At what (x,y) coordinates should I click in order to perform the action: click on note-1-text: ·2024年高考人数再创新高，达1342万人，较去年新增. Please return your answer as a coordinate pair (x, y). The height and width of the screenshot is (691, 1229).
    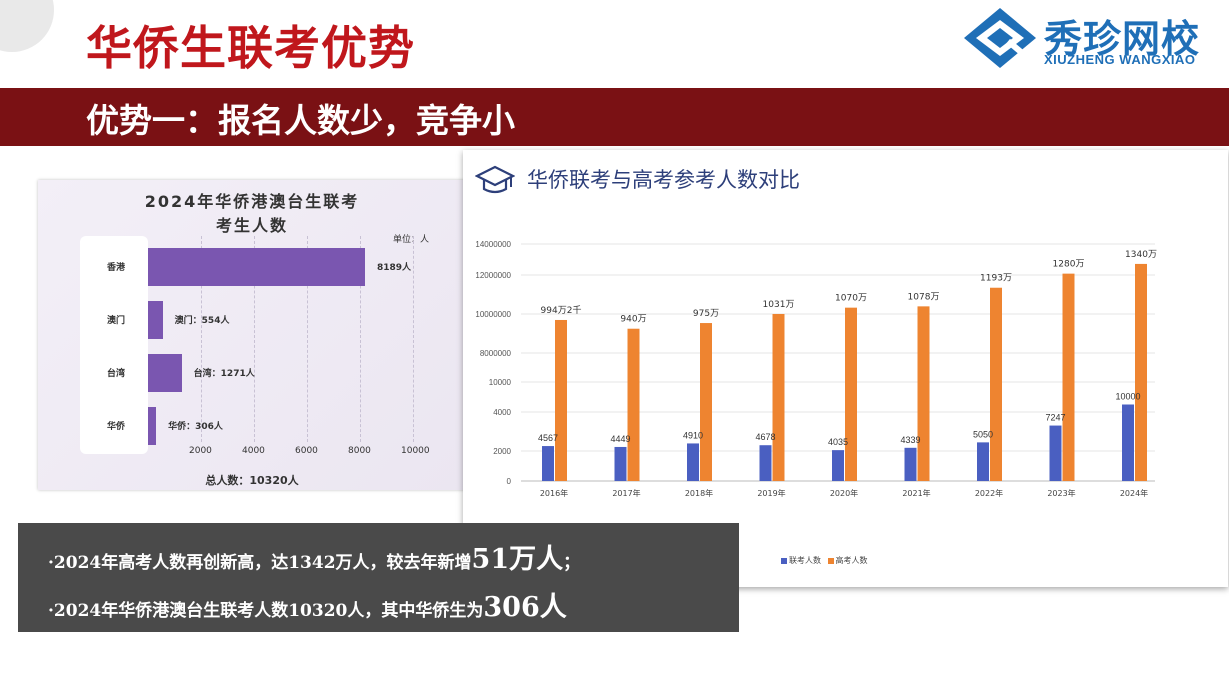
    Looking at the image, I should click on (260, 563).